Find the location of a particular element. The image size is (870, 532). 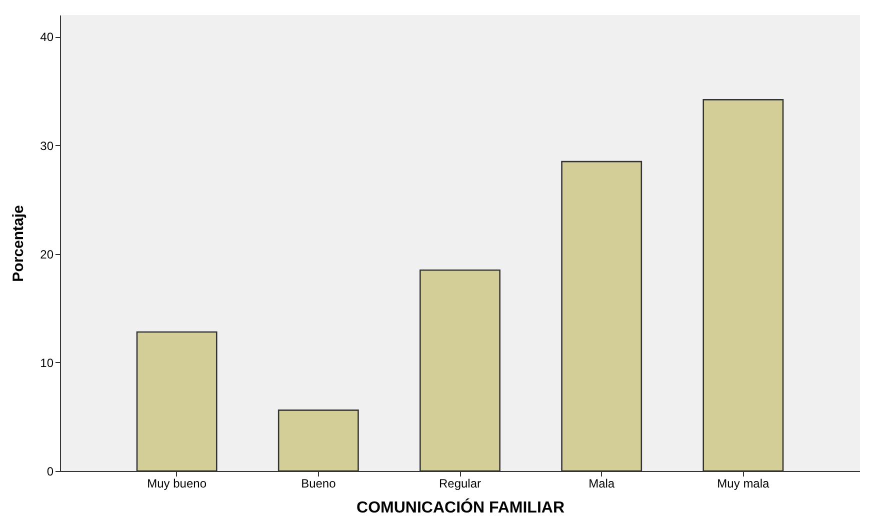

y-tick-label: 0 is located at coordinates (50, 471).